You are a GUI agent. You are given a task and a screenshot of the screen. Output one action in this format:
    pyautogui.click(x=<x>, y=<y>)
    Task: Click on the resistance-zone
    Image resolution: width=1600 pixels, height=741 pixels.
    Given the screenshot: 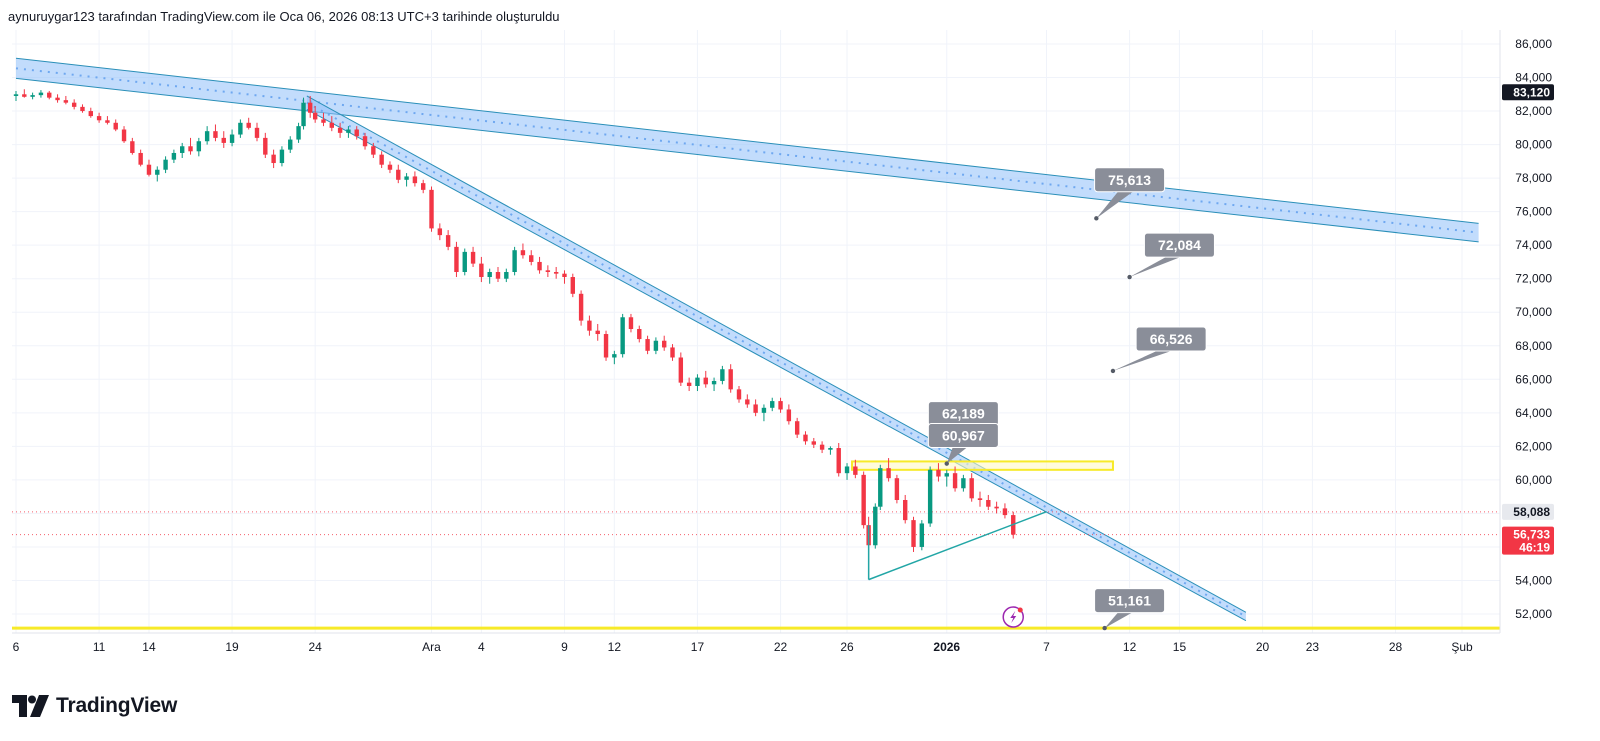 What is the action you would take?
    pyautogui.click(x=982, y=465)
    